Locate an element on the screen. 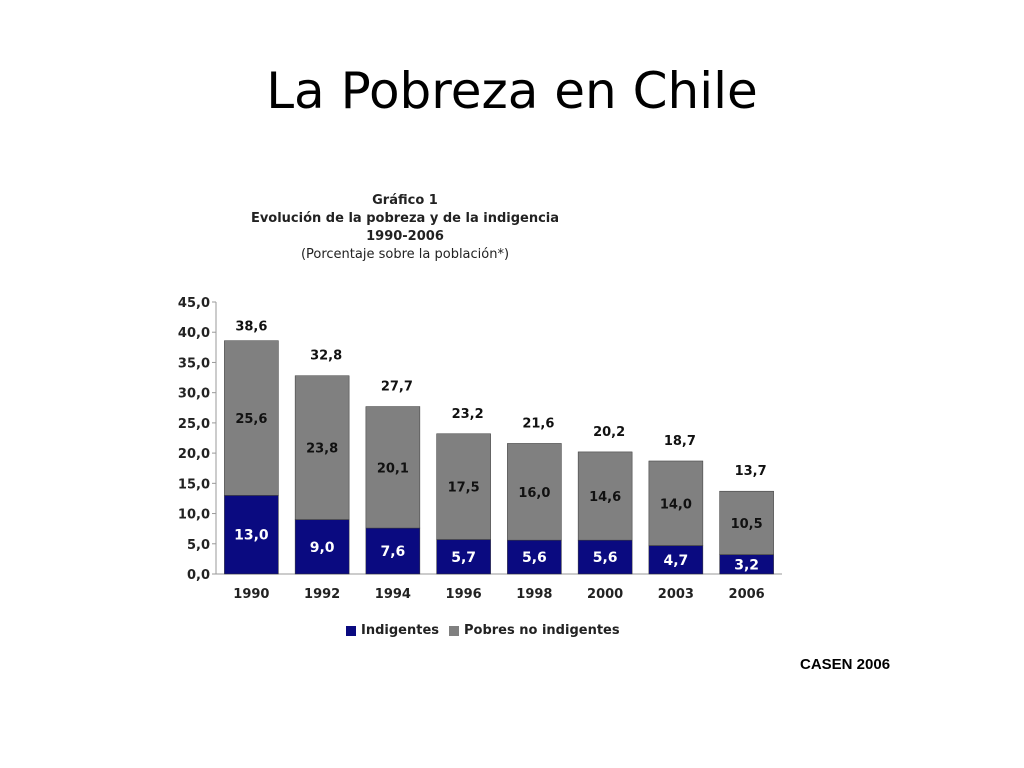 This screenshot has width=1024, height=768. data-label-pobres: 14,0 is located at coordinates (676, 504).